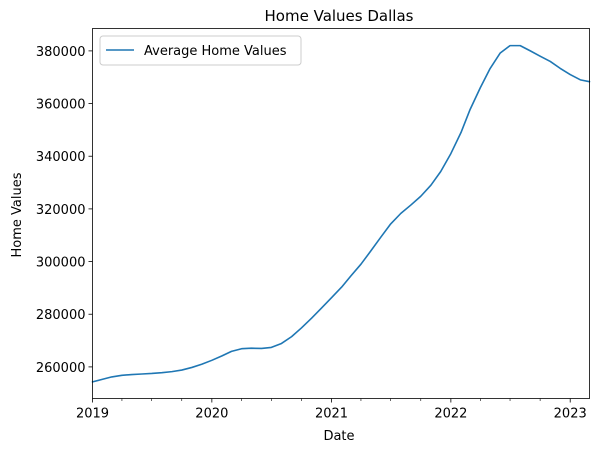 The height and width of the screenshot is (453, 598). Describe the element at coordinates (61, 52) in the screenshot. I see `y-tick-label: 380000` at that location.